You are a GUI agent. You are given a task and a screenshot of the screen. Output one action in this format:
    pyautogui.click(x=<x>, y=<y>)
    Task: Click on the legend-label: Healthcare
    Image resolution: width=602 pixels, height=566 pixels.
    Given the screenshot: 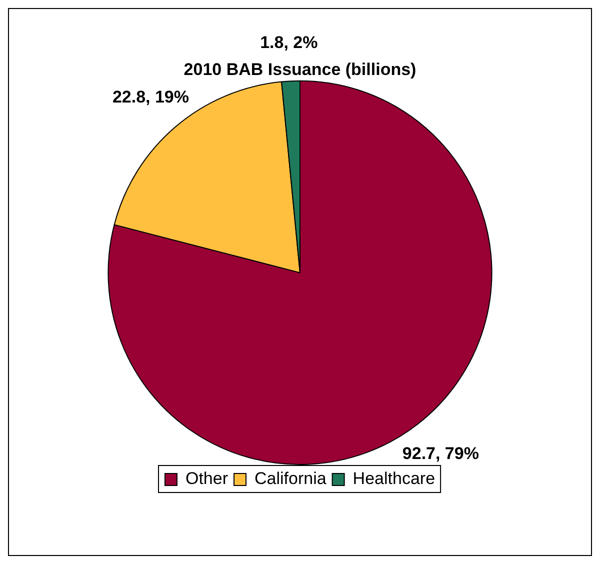 What is the action you would take?
    pyautogui.click(x=394, y=478)
    